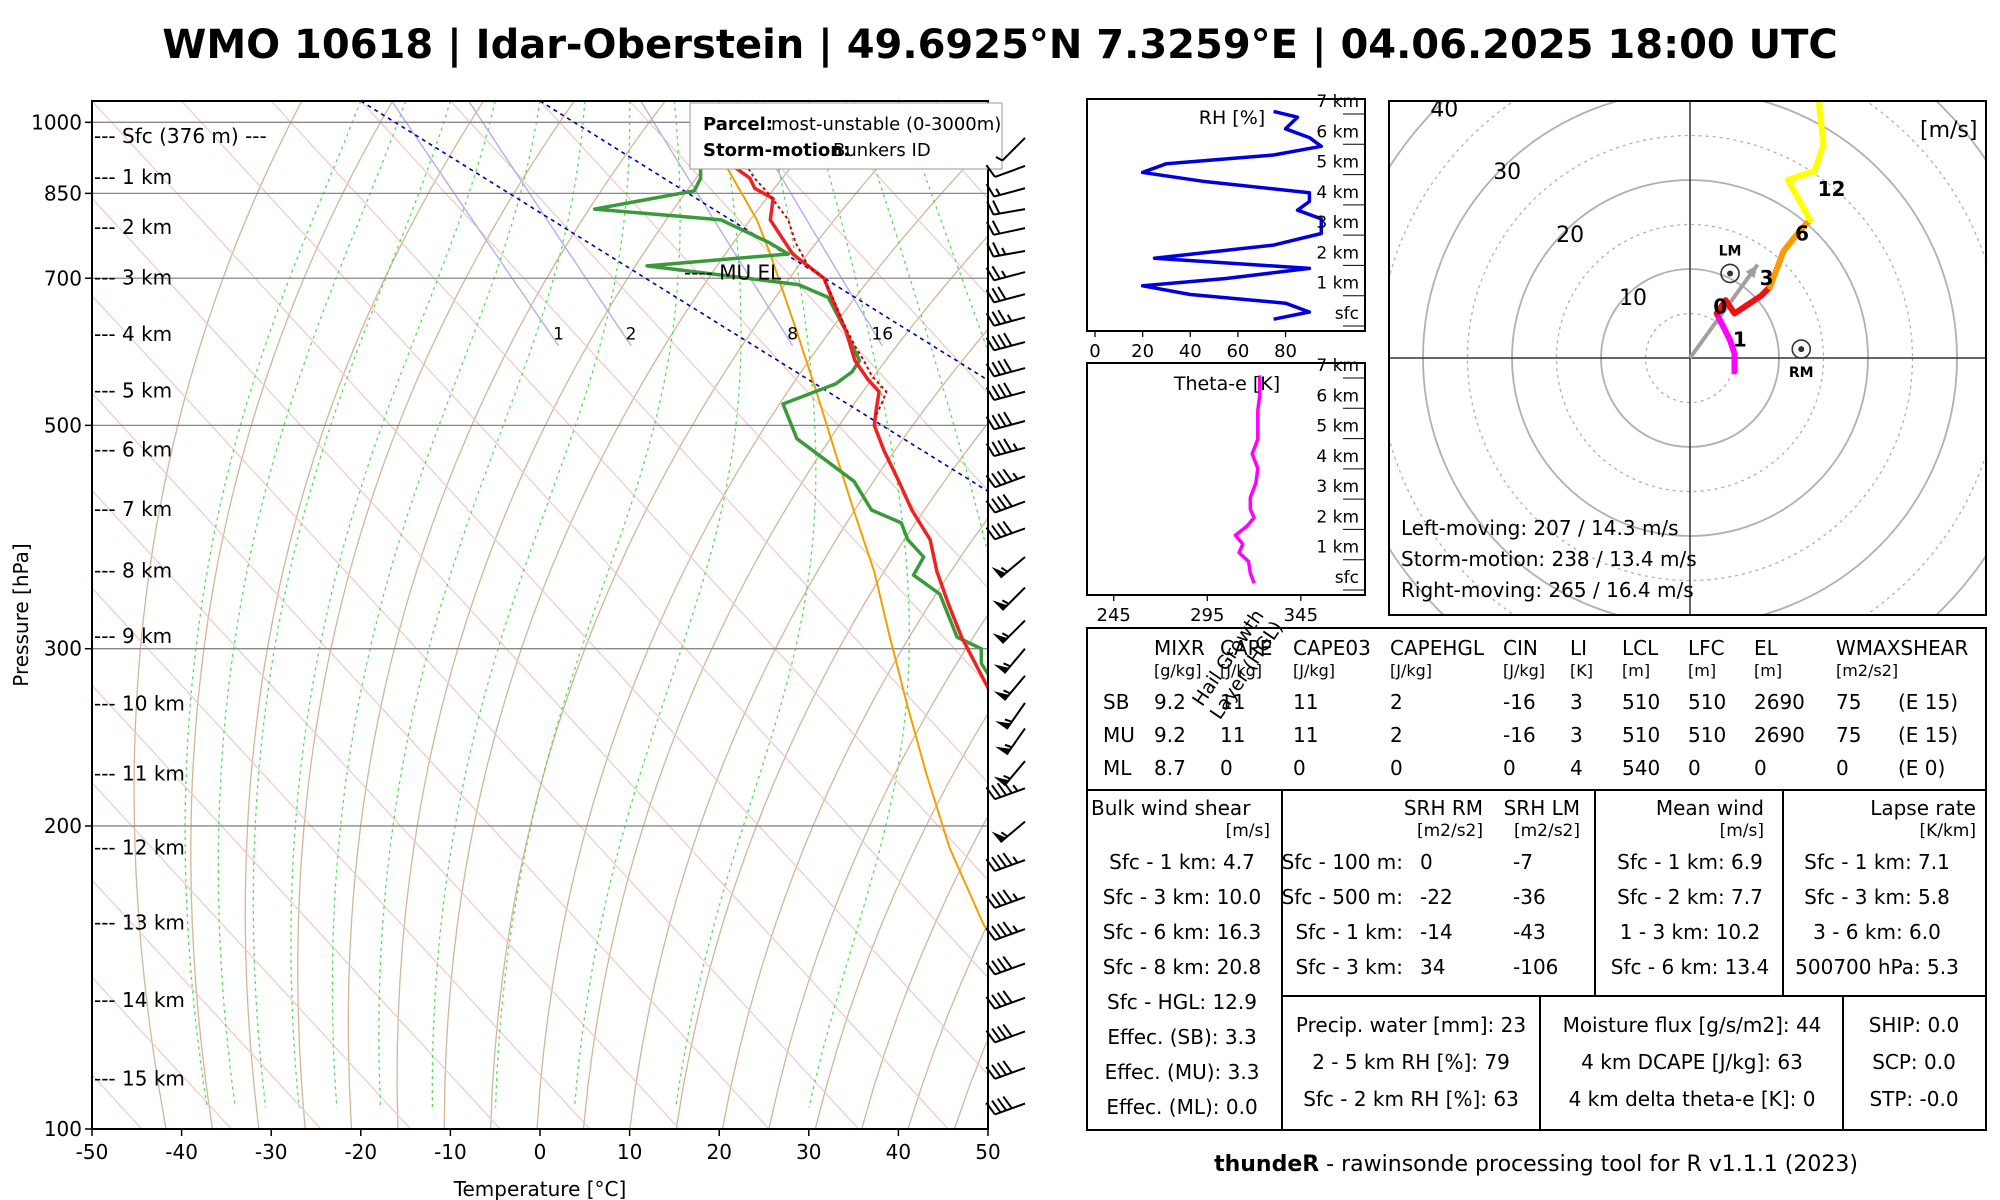 Image resolution: width=2000 pixels, height=1200 pixels. What do you see at coordinates (1740, 339) in the screenshot?
I see `hodograph-height-mark: 1` at bounding box center [1740, 339].